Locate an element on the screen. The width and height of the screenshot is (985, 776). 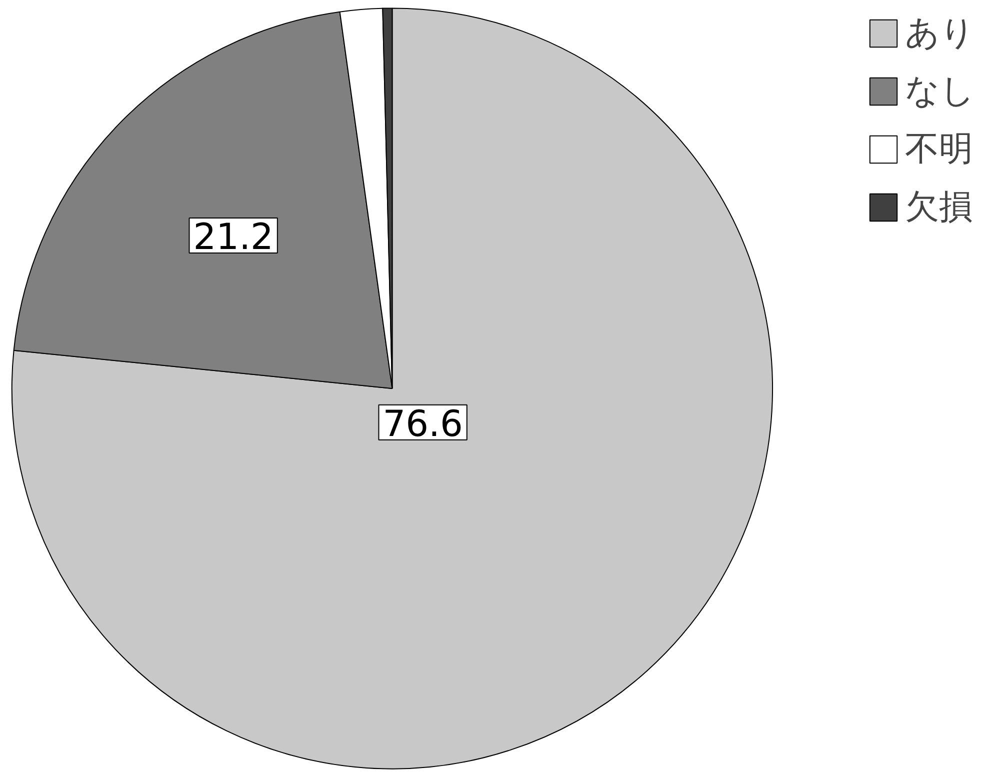
legend-label: あり is located at coordinates (940, 33).